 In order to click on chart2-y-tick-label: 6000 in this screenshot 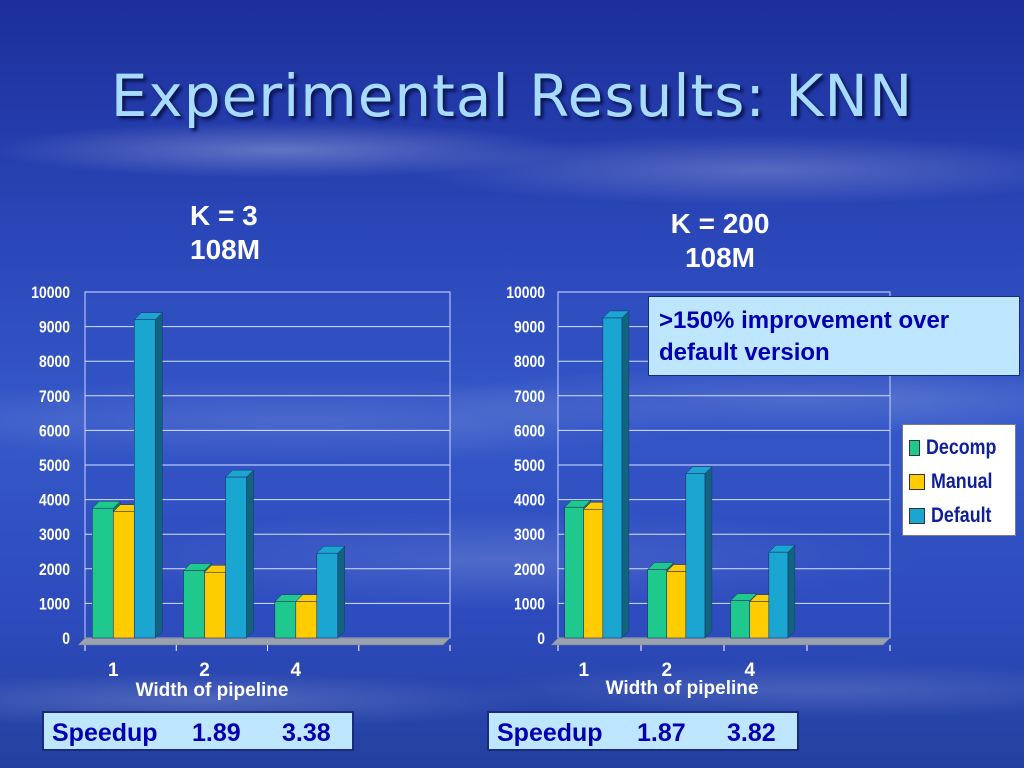, I will do `click(529, 431)`.